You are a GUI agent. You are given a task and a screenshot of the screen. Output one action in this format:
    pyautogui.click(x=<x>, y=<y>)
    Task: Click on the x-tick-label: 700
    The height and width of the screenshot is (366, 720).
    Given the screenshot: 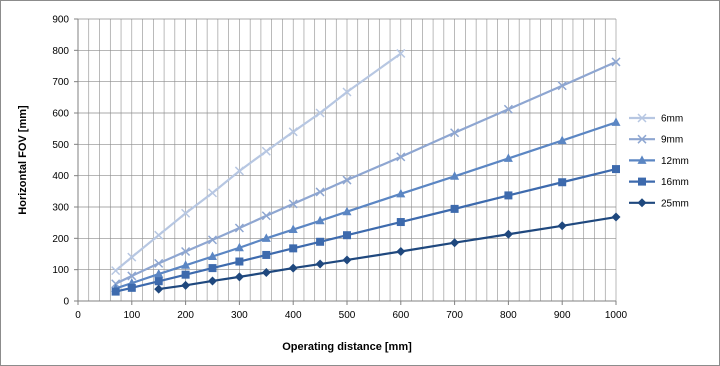 What is the action you would take?
    pyautogui.click(x=454, y=315)
    